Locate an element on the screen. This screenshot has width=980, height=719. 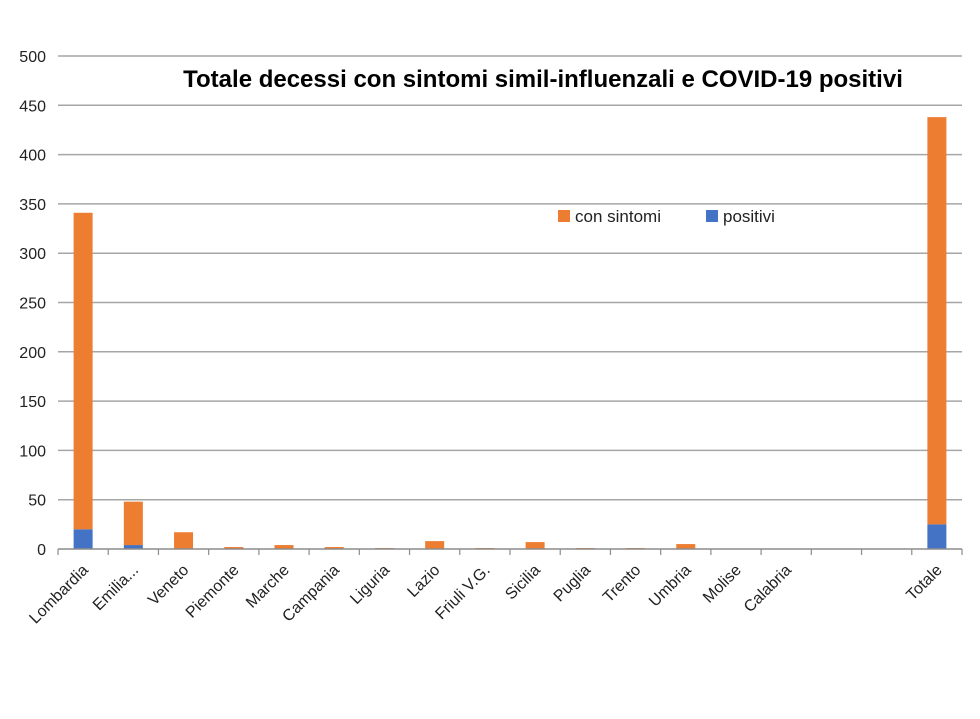
x-tick-label: Lombardia is located at coordinates (59, 595).